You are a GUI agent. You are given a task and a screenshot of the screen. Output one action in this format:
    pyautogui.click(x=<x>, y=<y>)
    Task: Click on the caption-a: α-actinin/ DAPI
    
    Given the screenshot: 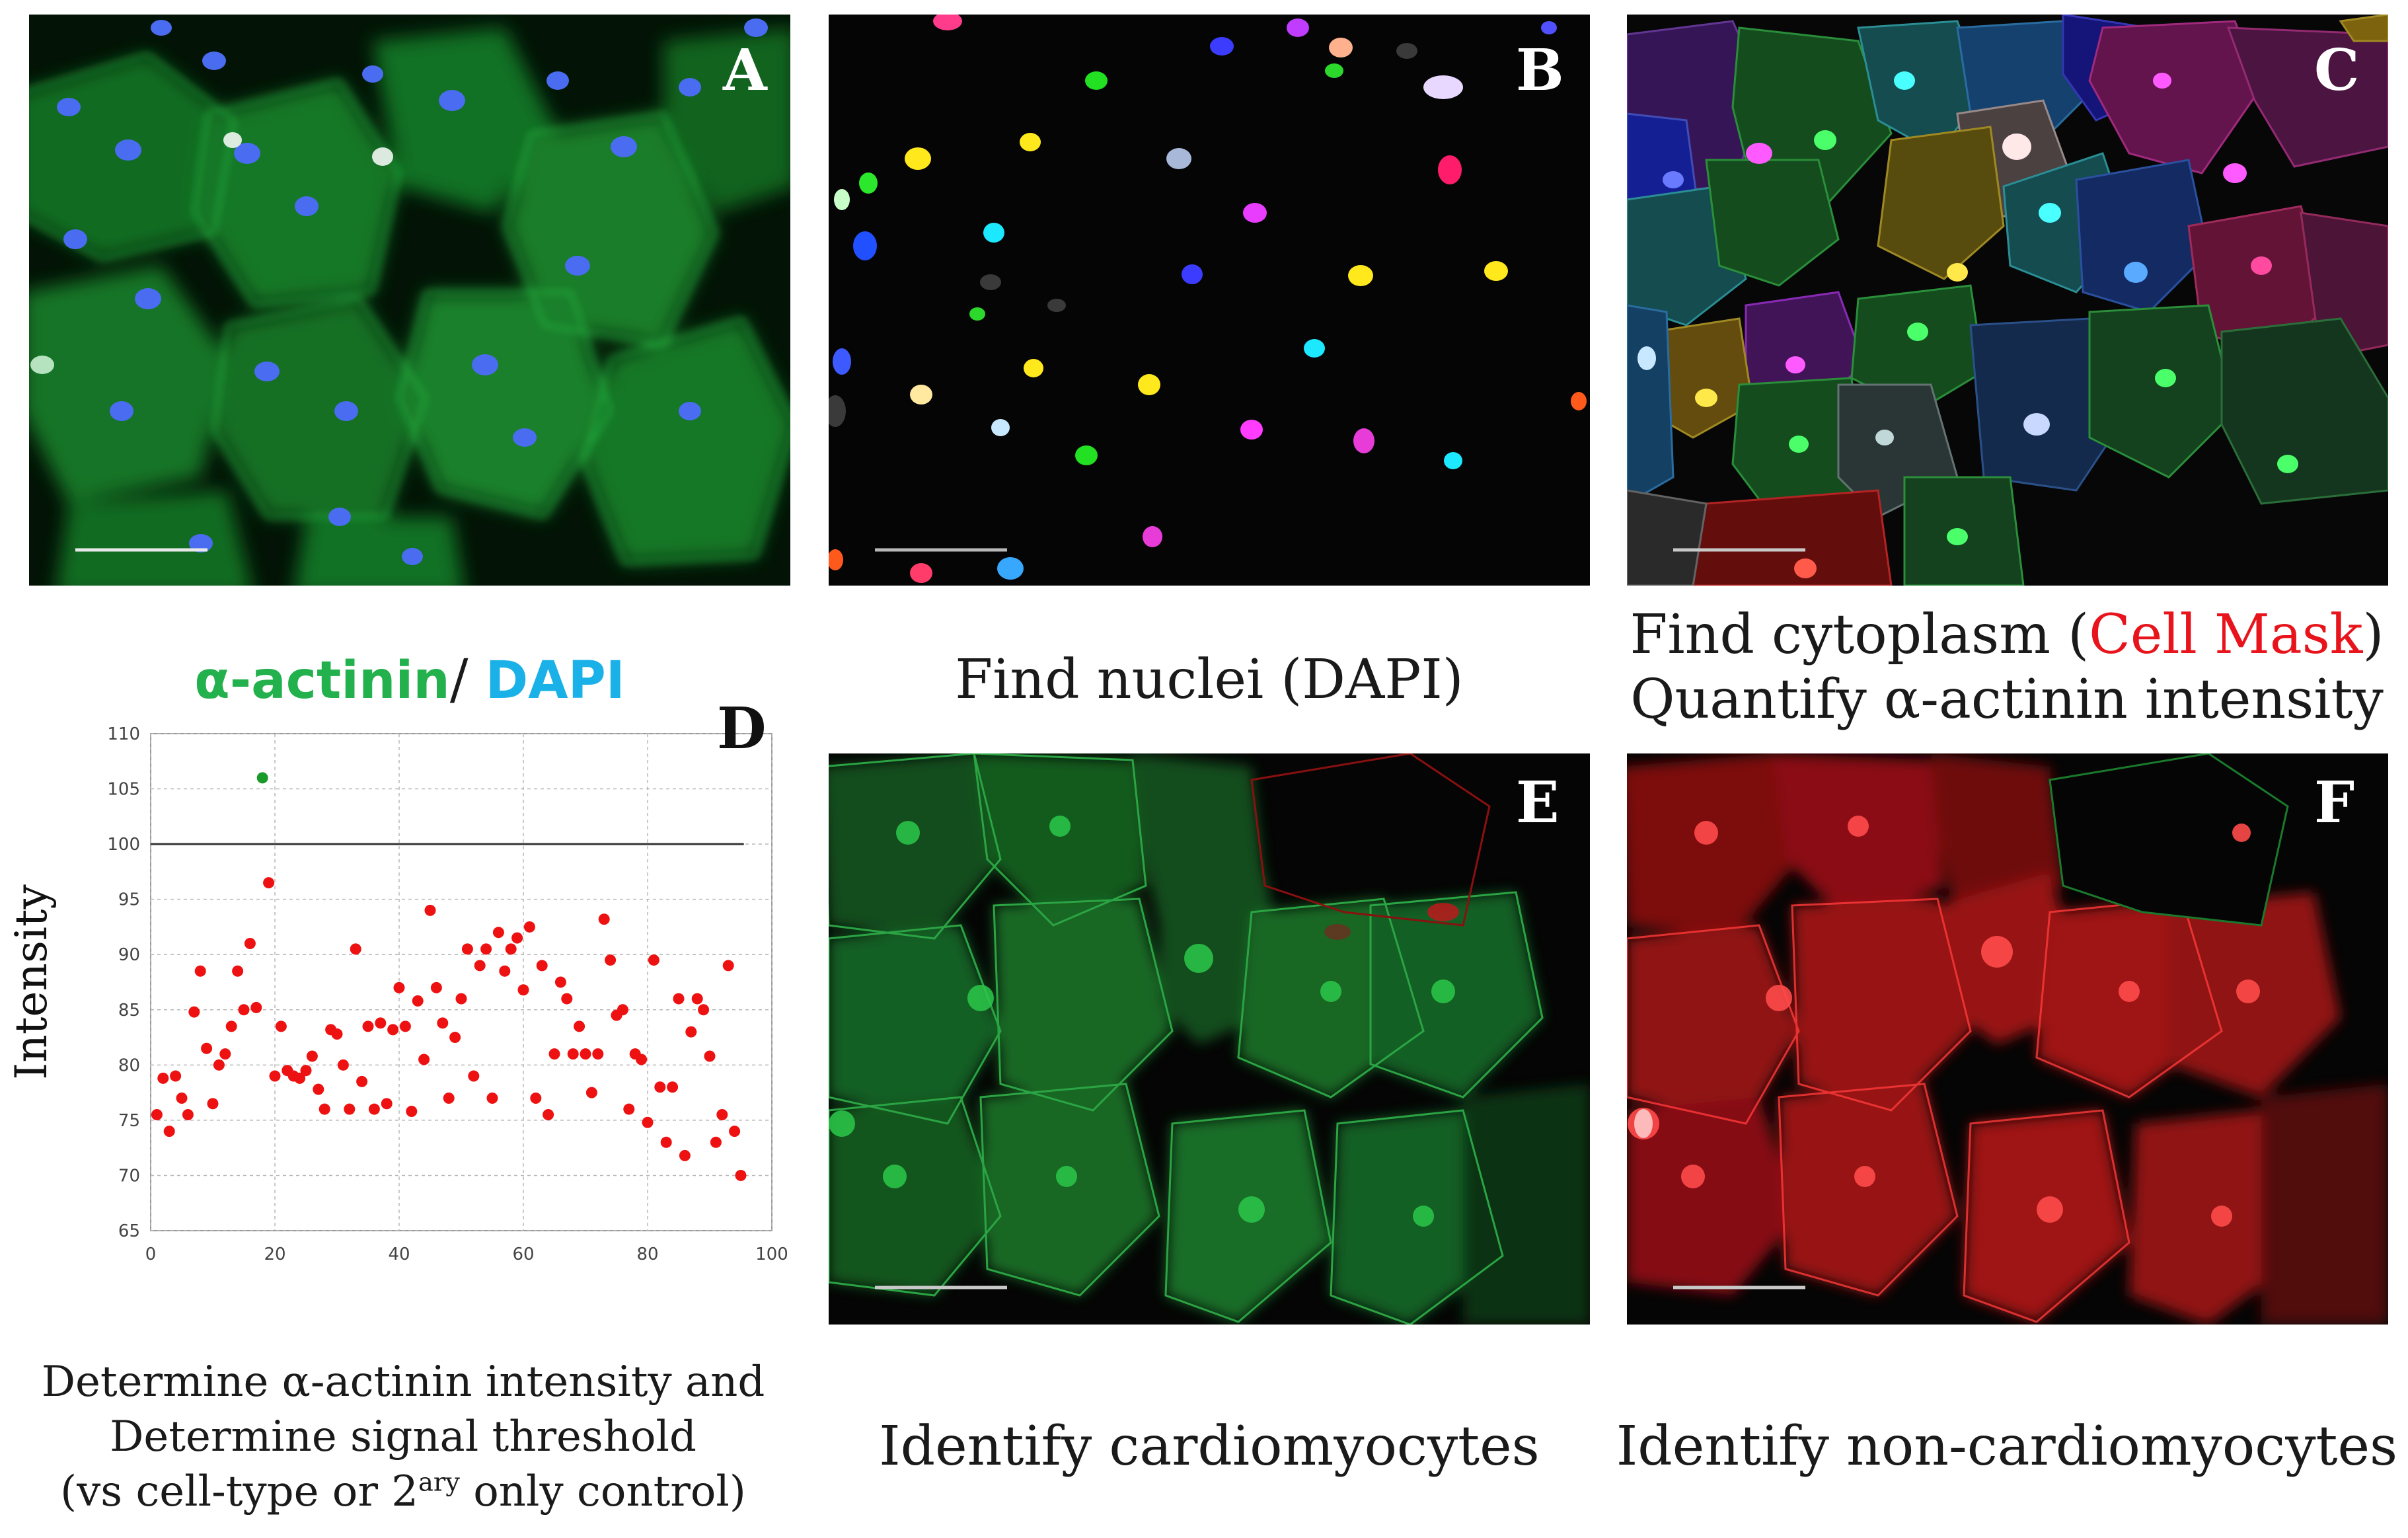 What is the action you would take?
    pyautogui.click(x=409, y=680)
    